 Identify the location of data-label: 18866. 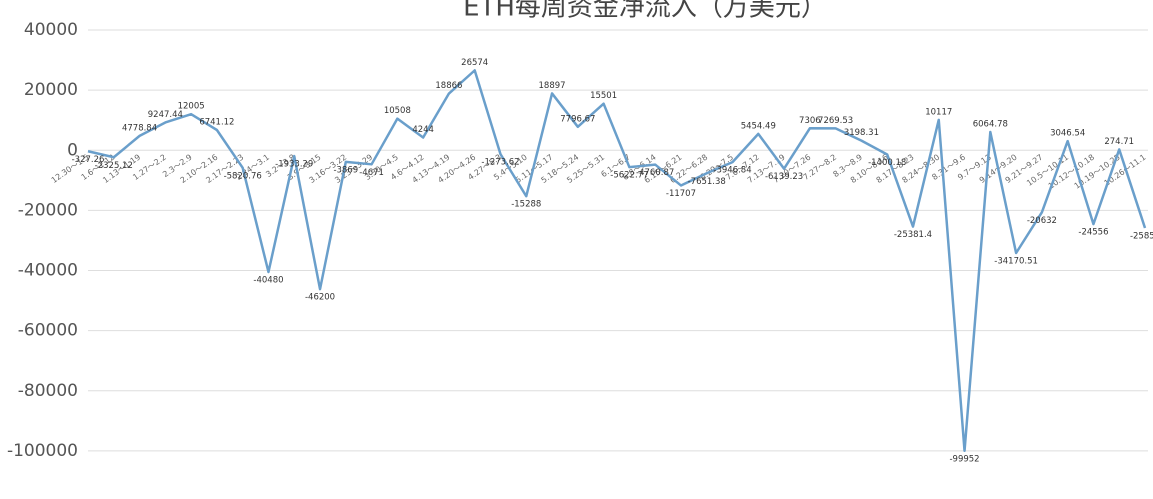
(448, 86).